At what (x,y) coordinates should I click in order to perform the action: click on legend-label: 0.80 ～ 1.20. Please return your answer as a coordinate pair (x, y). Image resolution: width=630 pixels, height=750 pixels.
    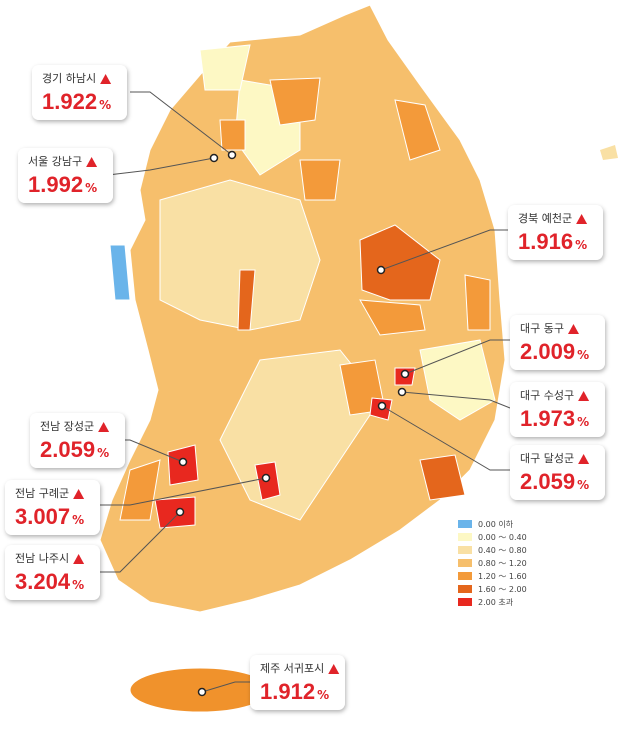
    Looking at the image, I should click on (502, 563).